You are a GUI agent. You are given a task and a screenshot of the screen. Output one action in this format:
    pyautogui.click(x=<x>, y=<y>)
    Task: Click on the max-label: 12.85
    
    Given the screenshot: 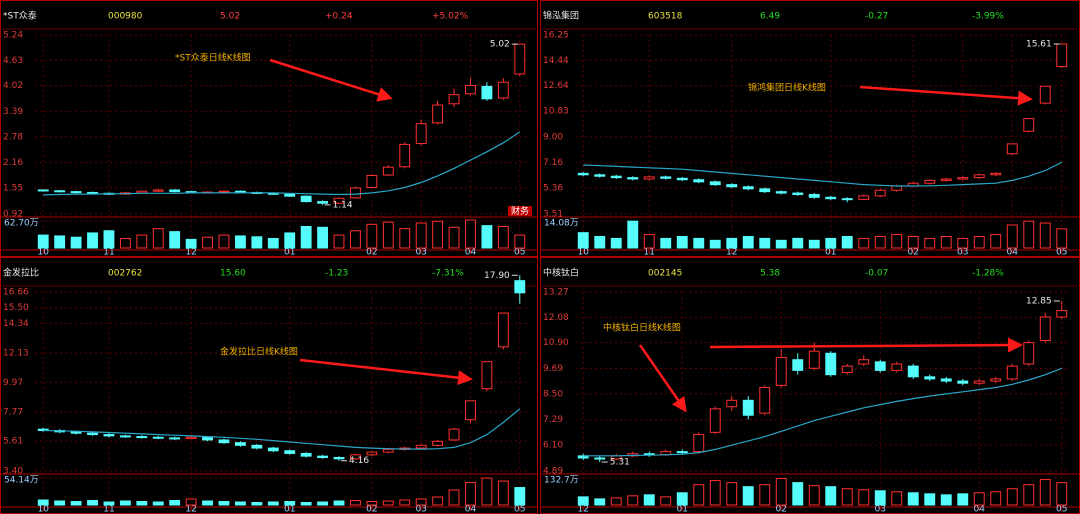 What is the action you would take?
    pyautogui.click(x=1039, y=301)
    